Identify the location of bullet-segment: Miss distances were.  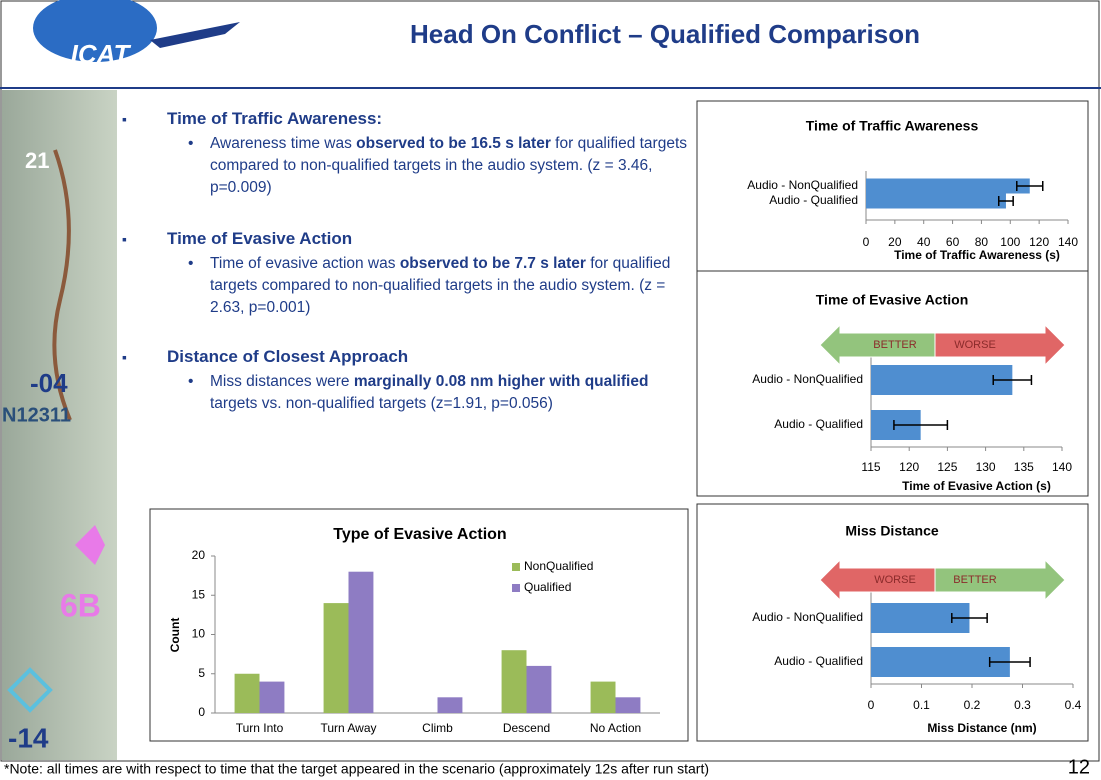
(282, 381).